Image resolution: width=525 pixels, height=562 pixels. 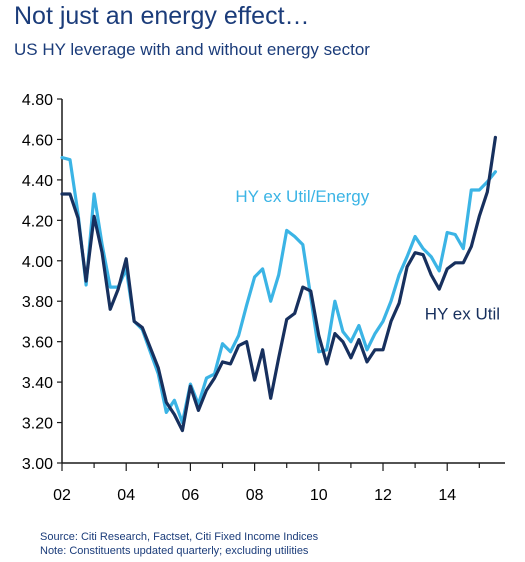 I want to click on y-tick-label: 3.40, so click(x=37, y=383).